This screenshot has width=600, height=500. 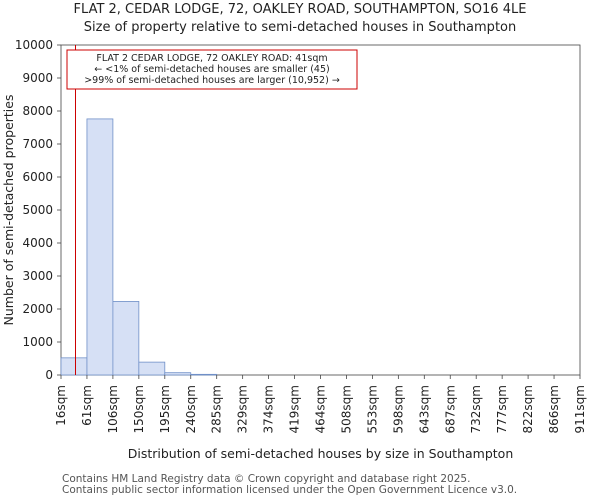 I want to click on y-tick-label: 6000, so click(x=37, y=177).